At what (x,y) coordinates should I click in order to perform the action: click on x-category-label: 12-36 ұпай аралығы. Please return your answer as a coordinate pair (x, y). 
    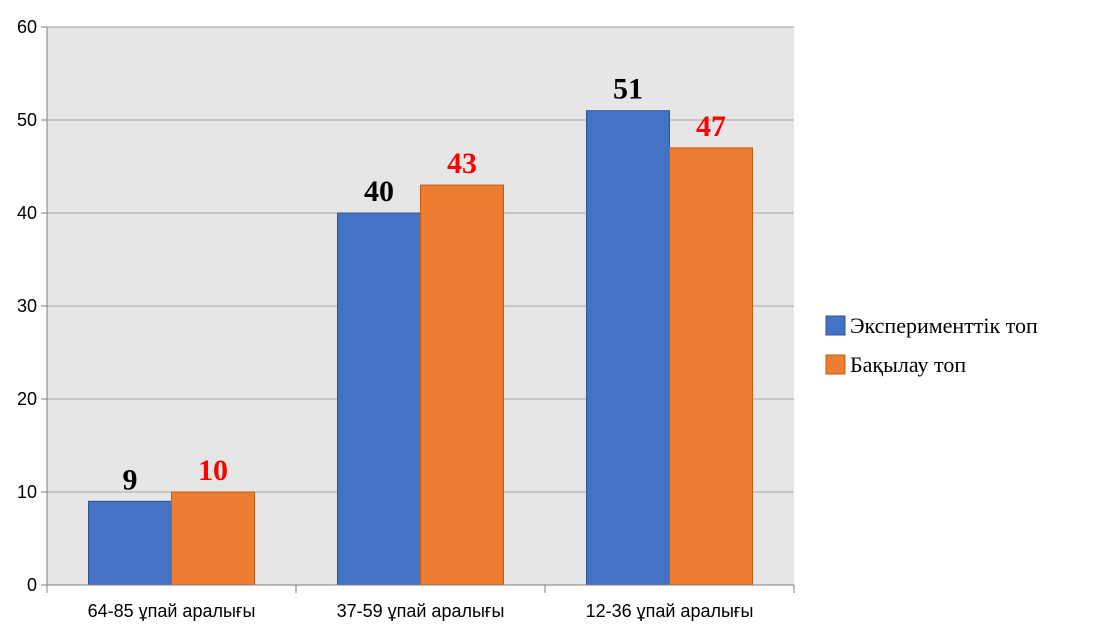
    Looking at the image, I should click on (670, 611).